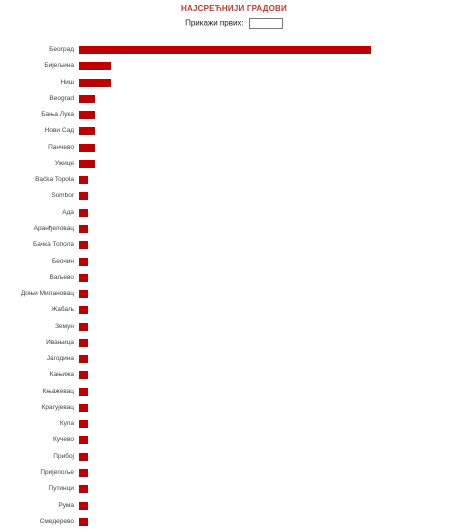 This screenshot has width=468, height=532. I want to click on bar-label: Путинци, so click(61, 489).